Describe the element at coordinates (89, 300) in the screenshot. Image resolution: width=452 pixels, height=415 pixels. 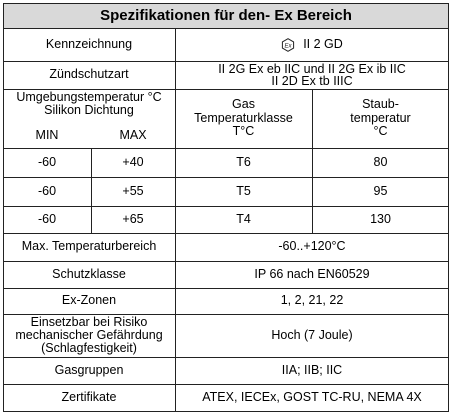
I see `ex-zonen-label: Ex-Zonen` at that location.